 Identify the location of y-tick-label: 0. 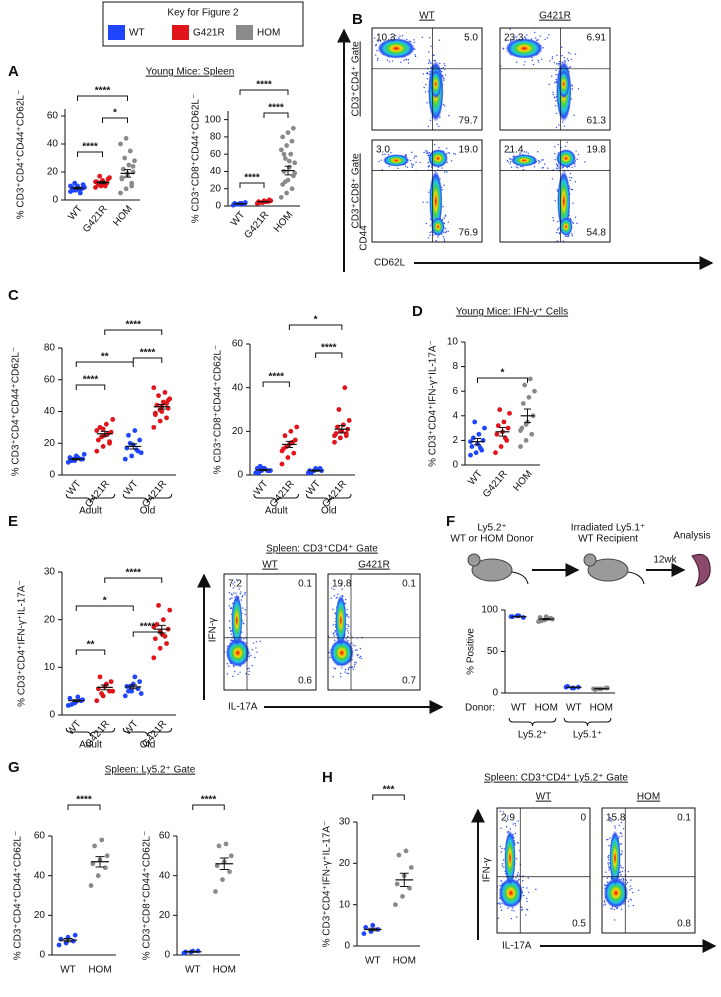
(52, 715).